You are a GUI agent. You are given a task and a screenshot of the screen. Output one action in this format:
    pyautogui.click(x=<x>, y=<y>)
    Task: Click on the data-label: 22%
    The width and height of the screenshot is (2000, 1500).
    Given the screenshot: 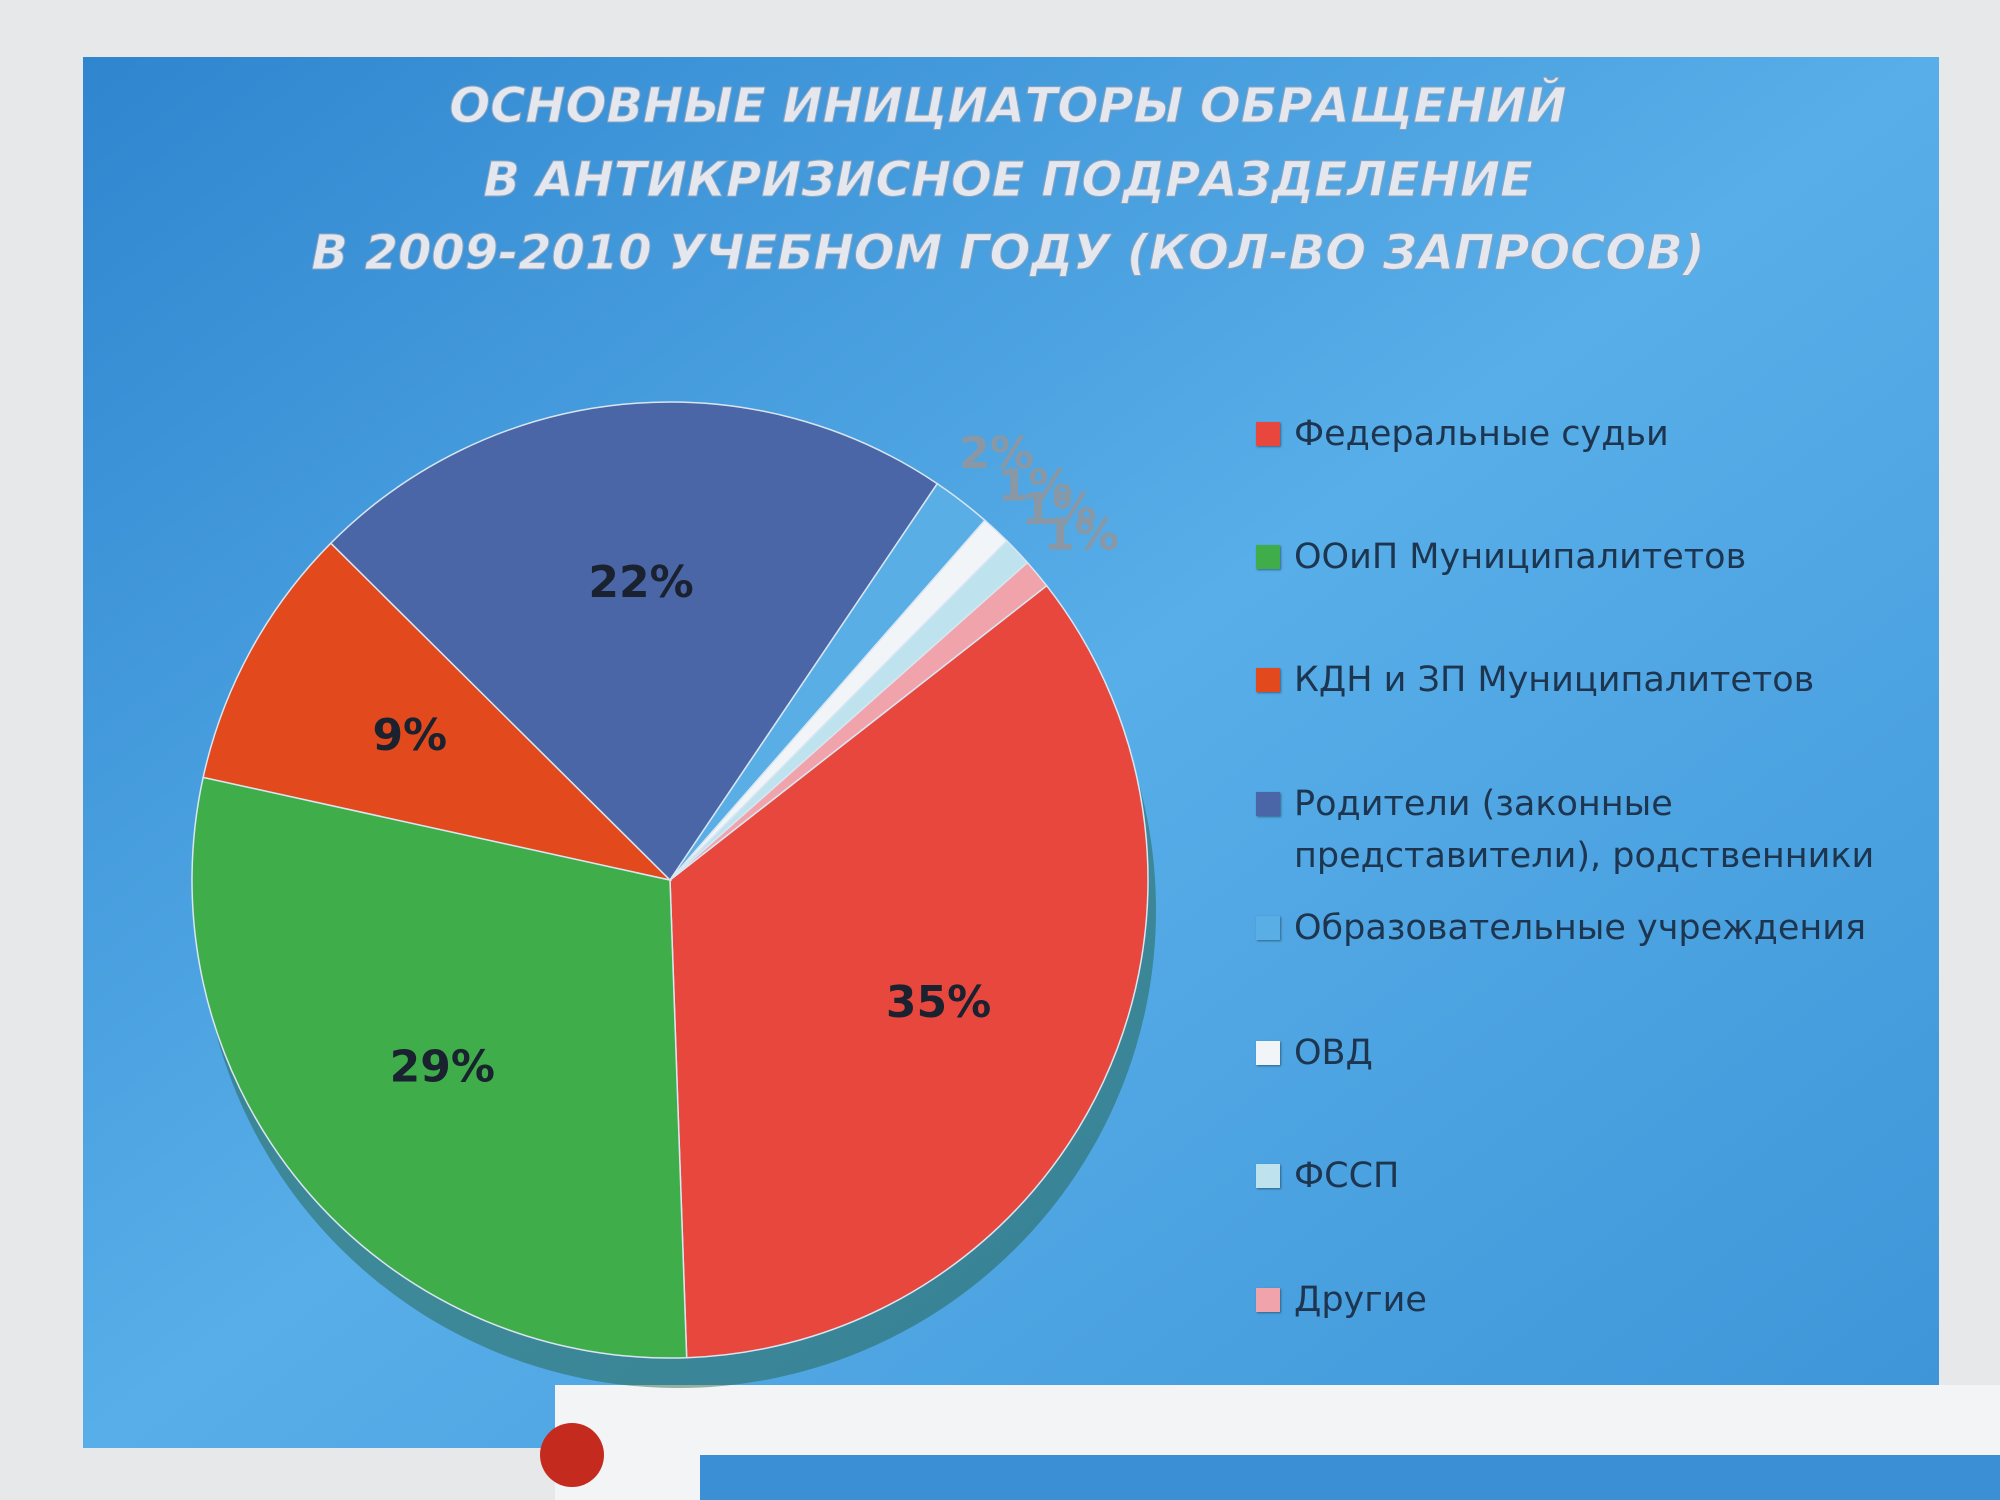 What is the action you would take?
    pyautogui.click(x=640, y=582)
    